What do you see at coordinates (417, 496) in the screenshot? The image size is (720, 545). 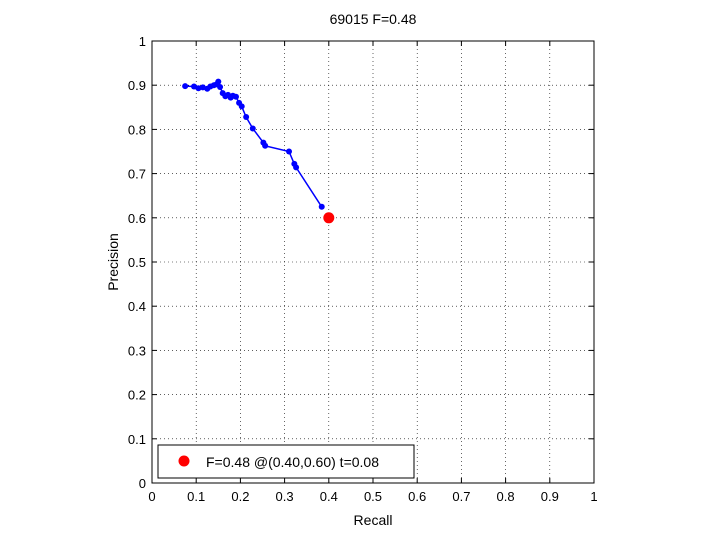 I see `x-tick-label: 0.6` at bounding box center [417, 496].